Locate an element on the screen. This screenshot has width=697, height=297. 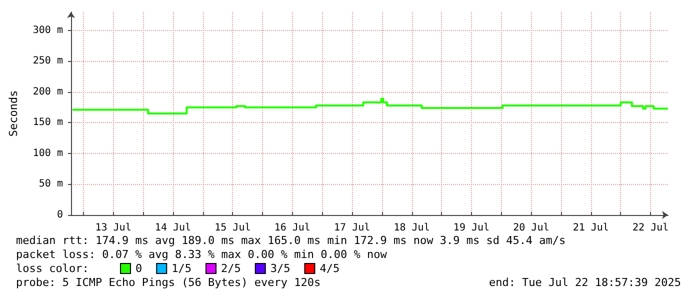
x-tick-label: 21 Jul is located at coordinates (590, 228).